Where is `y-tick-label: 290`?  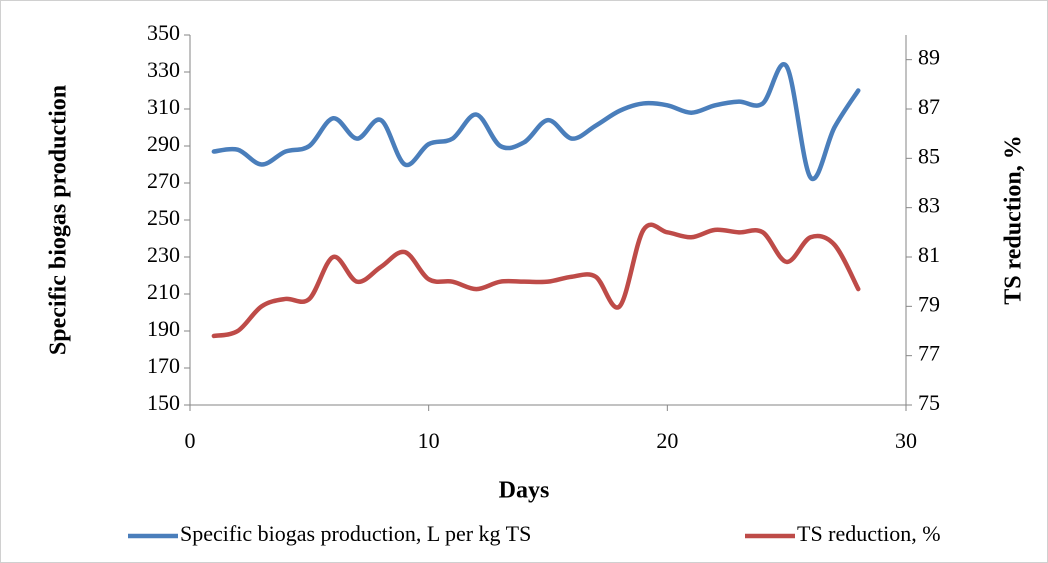
y-tick-label: 290 is located at coordinates (163, 143).